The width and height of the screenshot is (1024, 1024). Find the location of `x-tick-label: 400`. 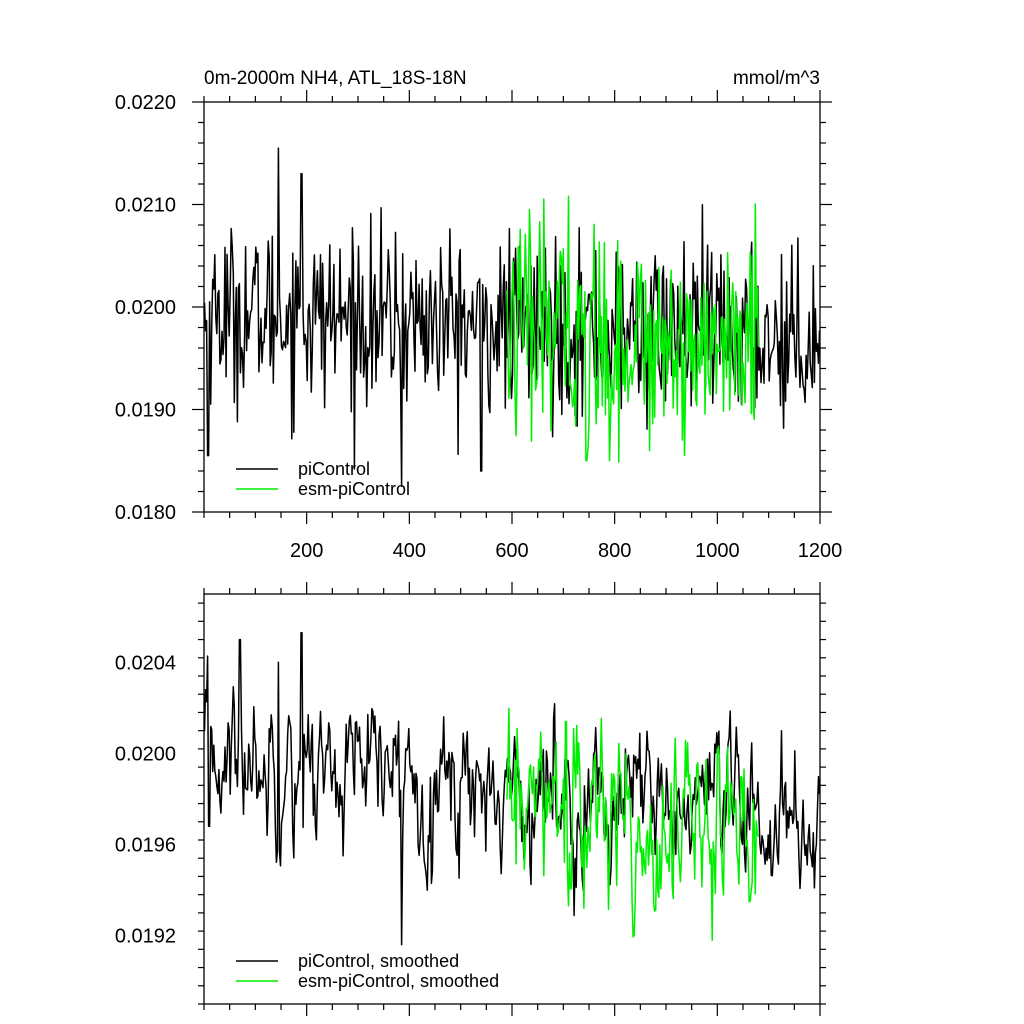

x-tick-label: 400 is located at coordinates (409, 551).